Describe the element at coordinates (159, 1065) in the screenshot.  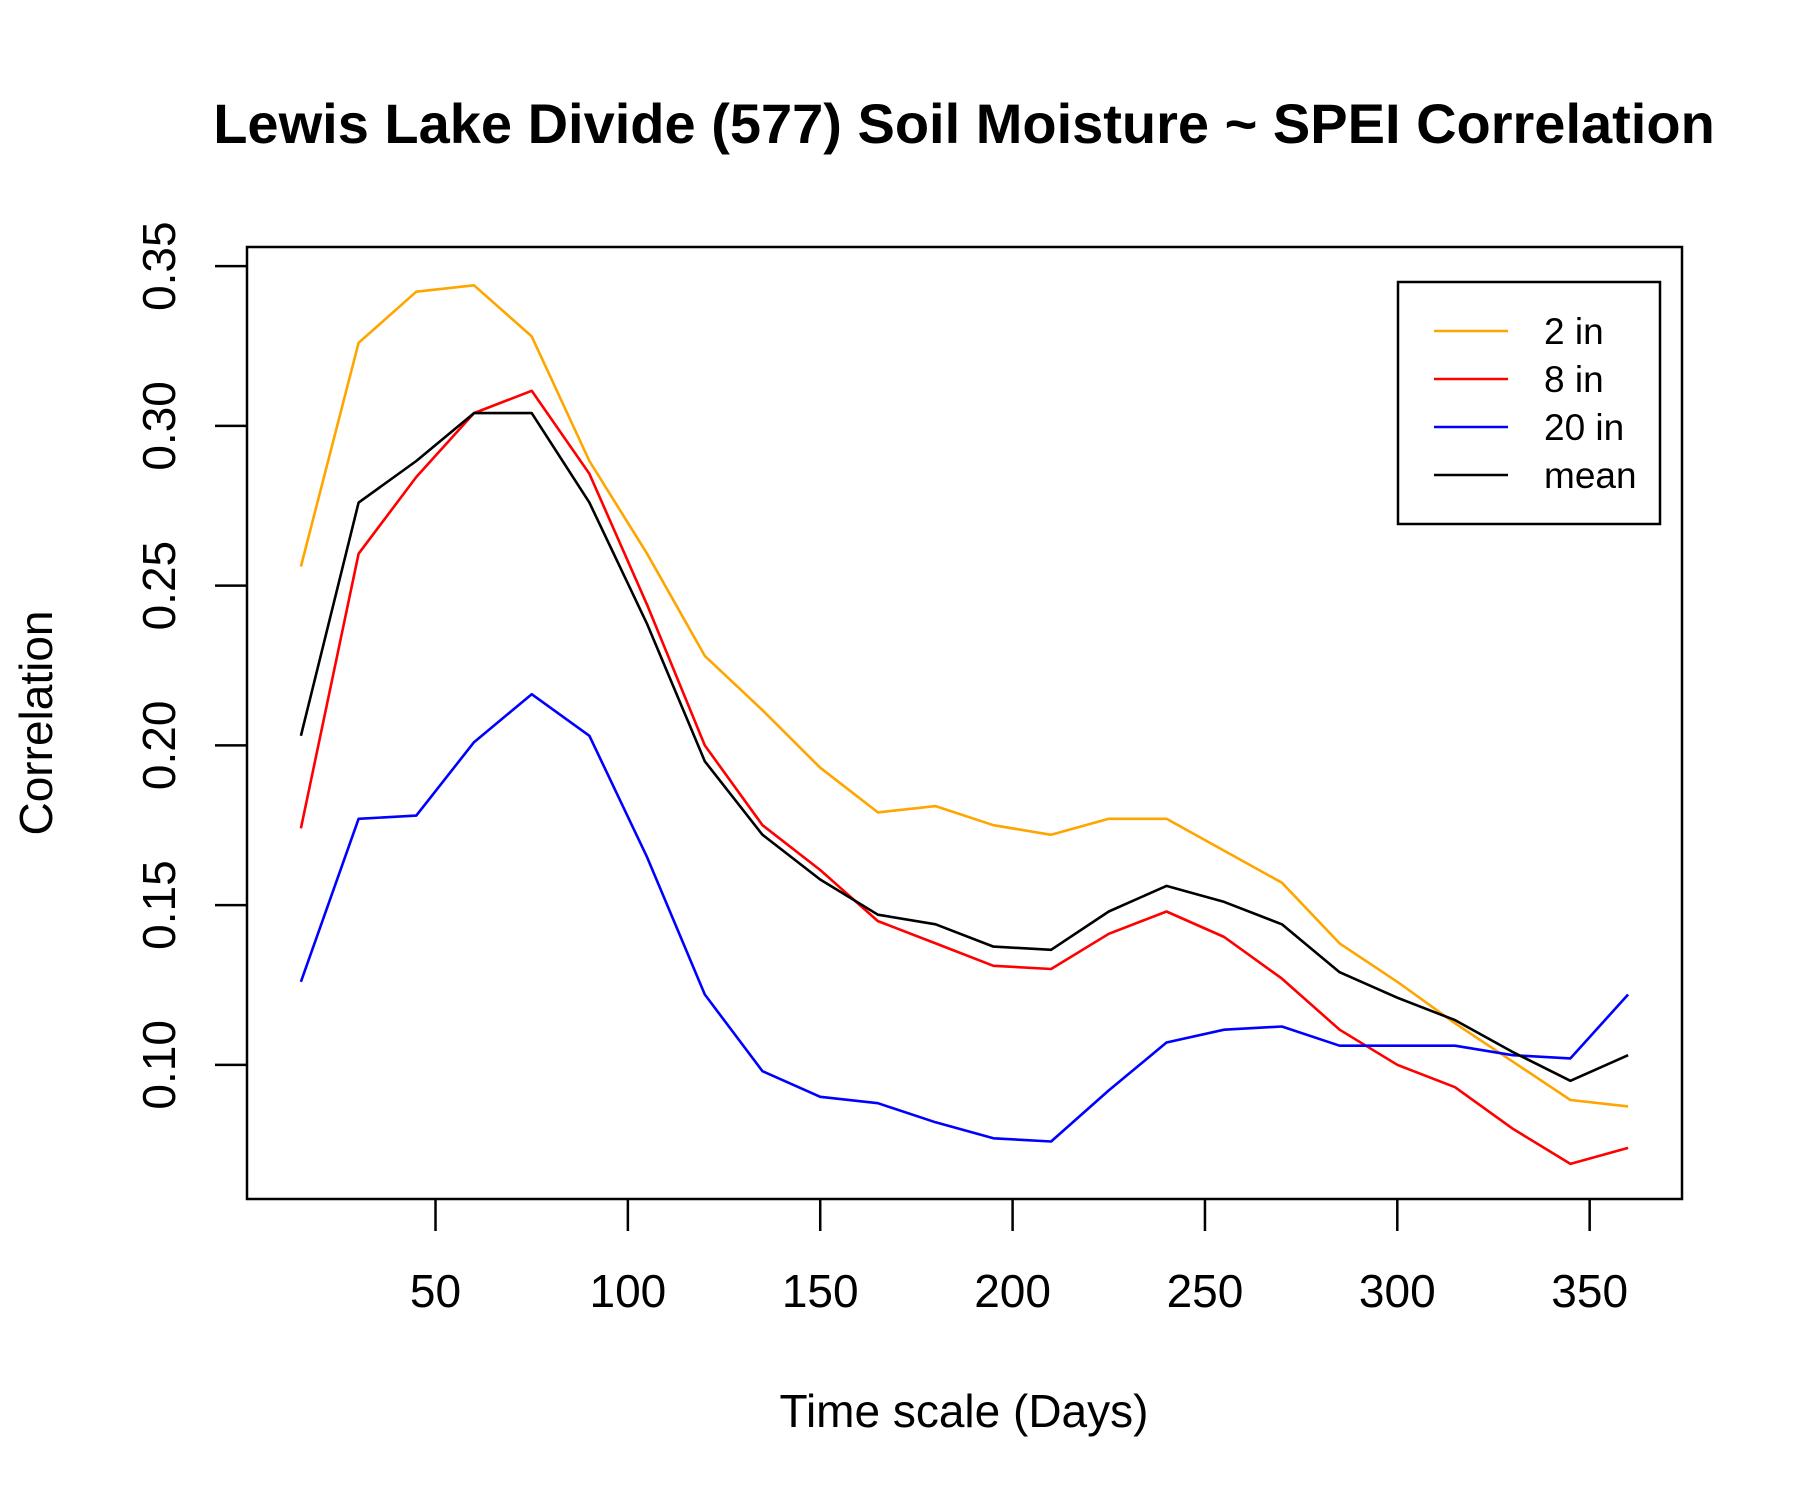
I see `y-tick-label: 0.10` at that location.